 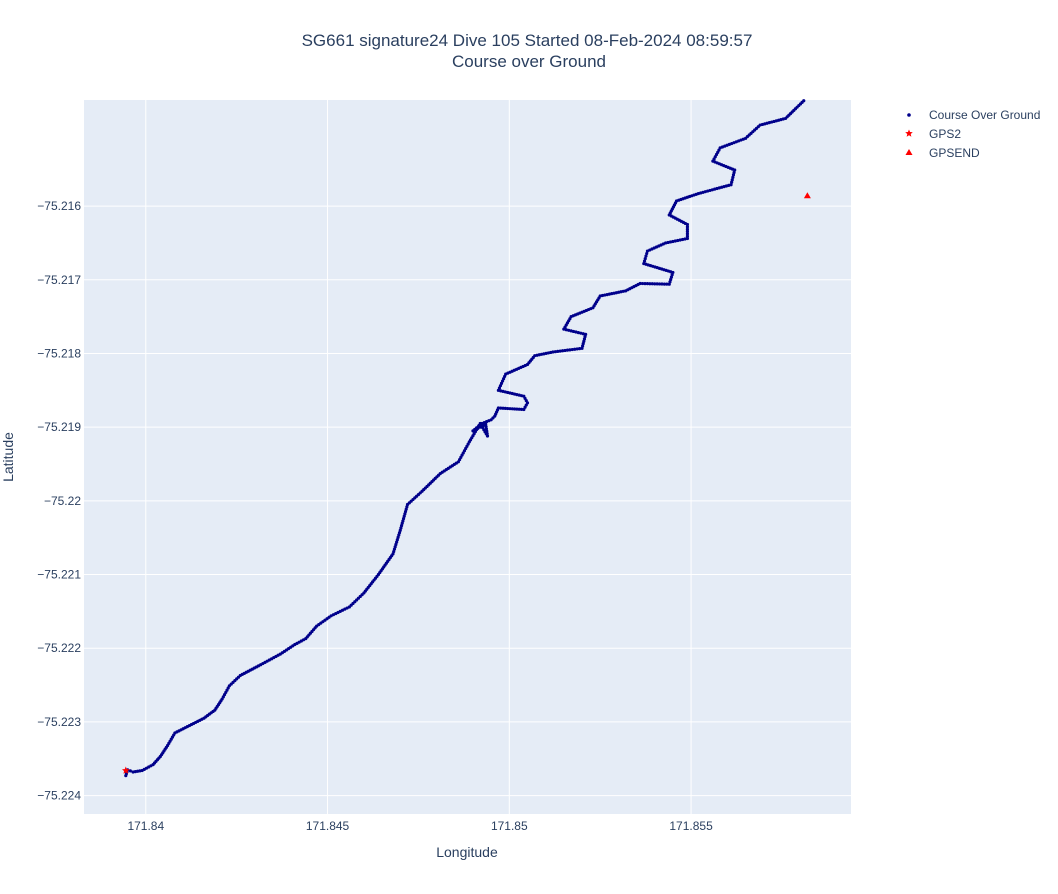 What do you see at coordinates (328, 826) in the screenshot?
I see `x-tick-label: 171.845` at bounding box center [328, 826].